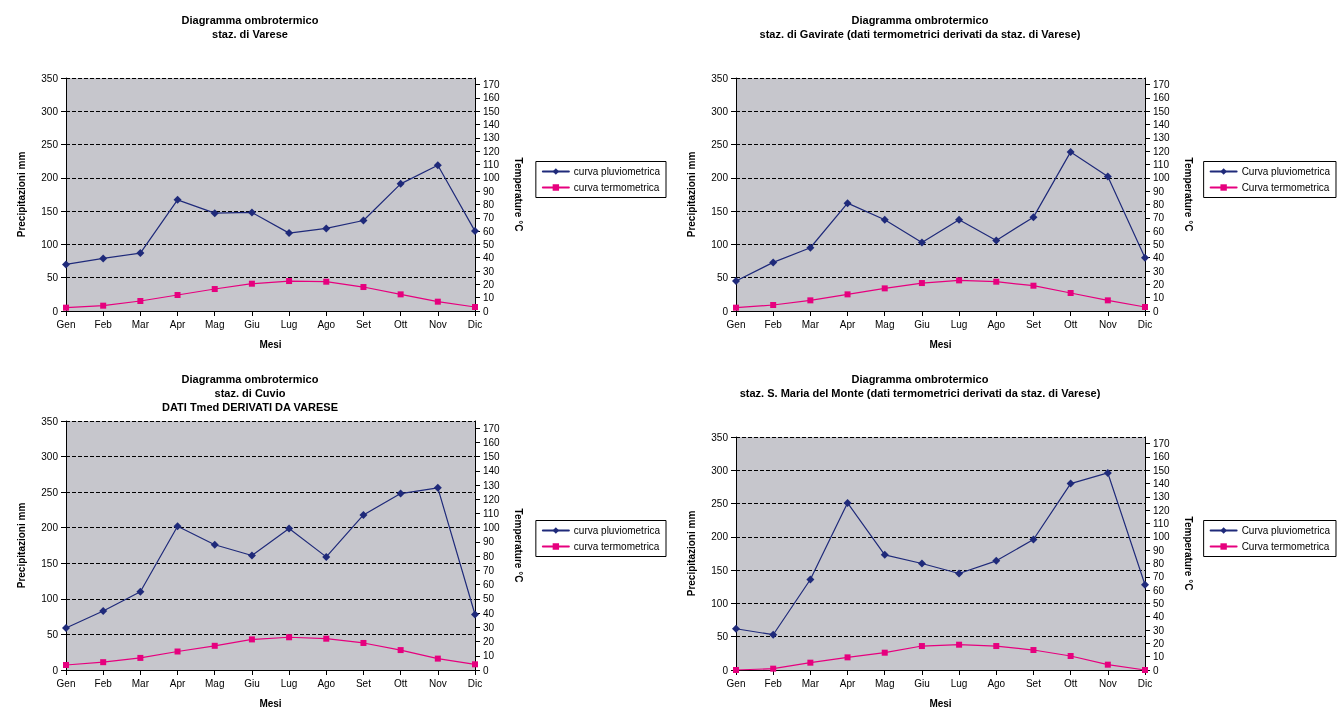  Describe the element at coordinates (1162, 138) in the screenshot. I see `y2-tick-label: 130` at that location.